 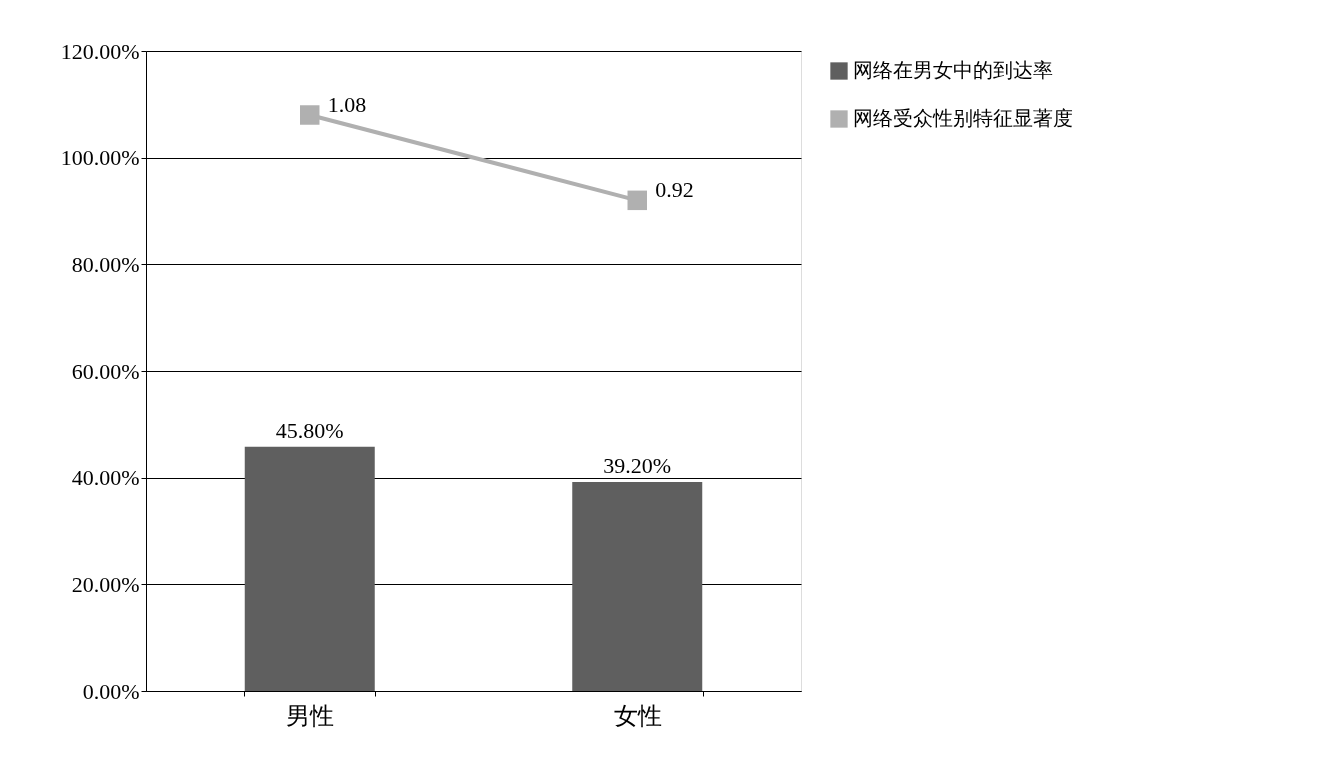 What do you see at coordinates (309, 430) in the screenshot?
I see `data-label: 45.80%` at bounding box center [309, 430].